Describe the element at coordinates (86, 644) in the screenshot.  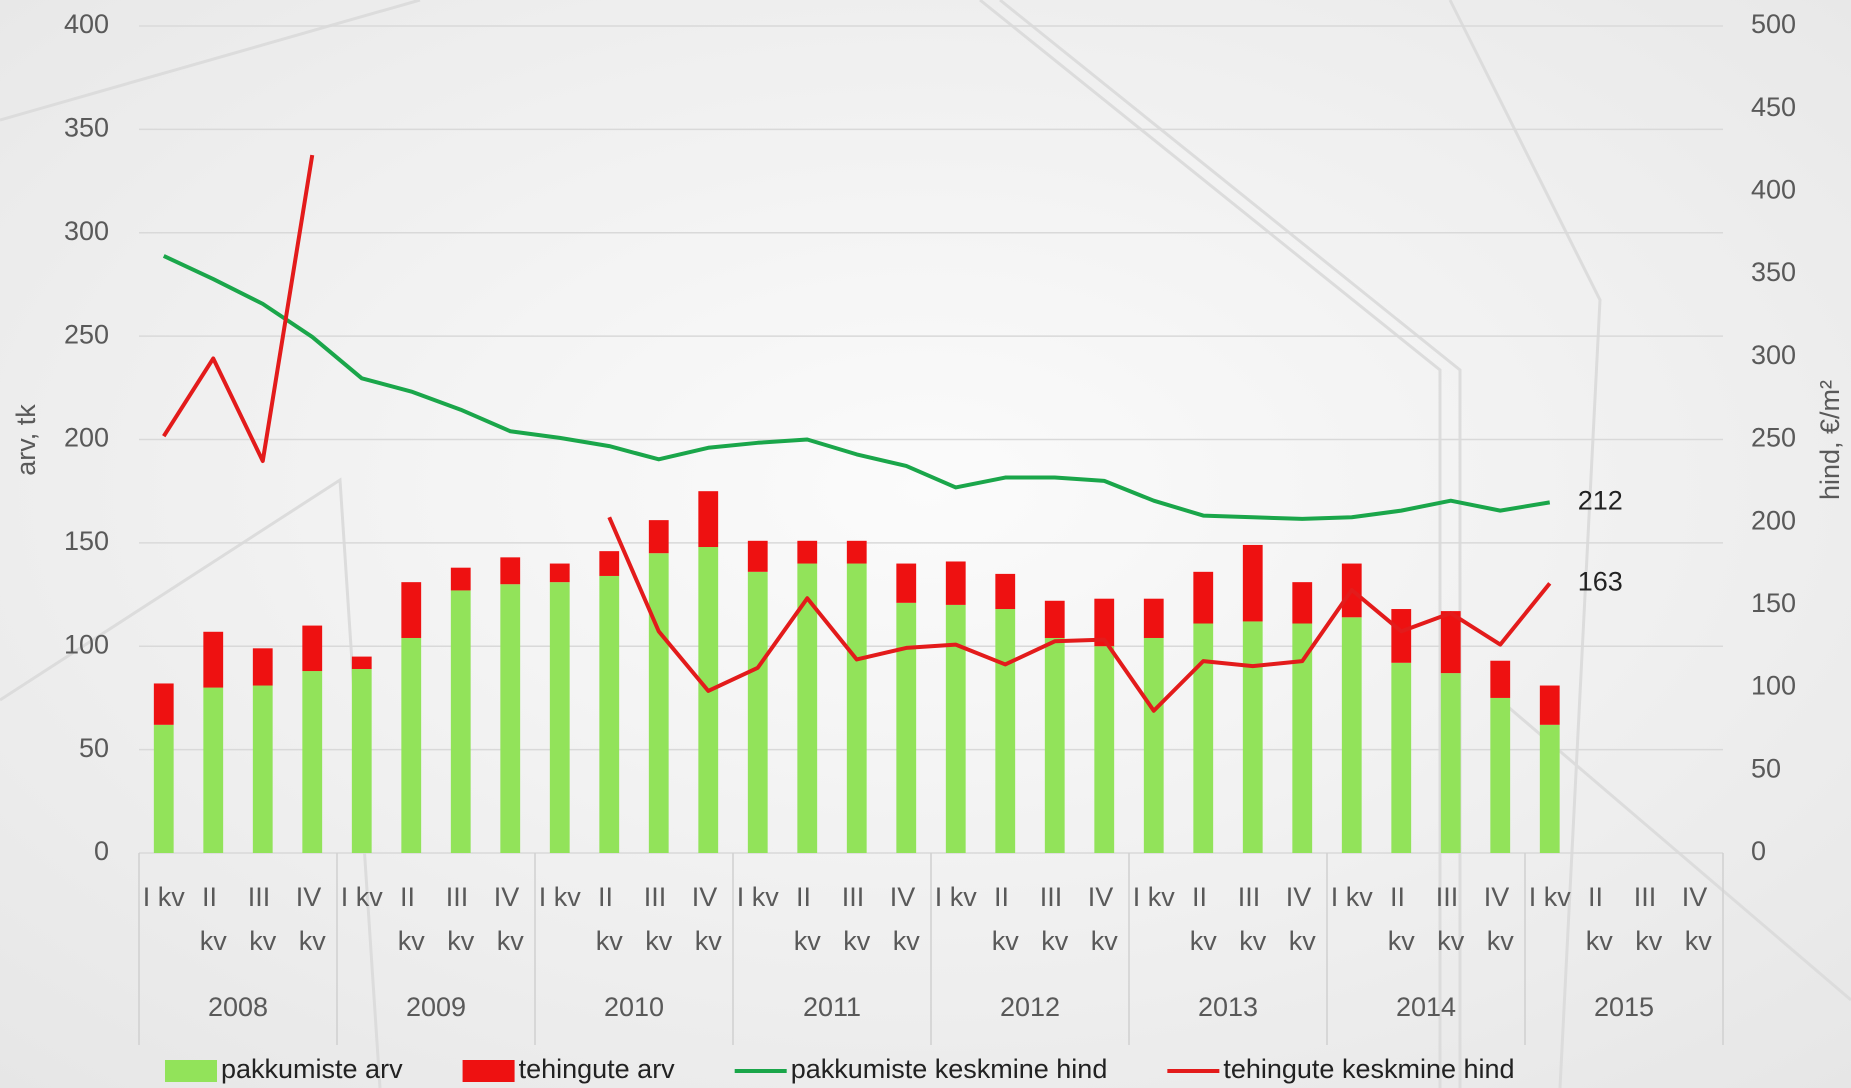
I see `y-tick-label: 100` at that location.